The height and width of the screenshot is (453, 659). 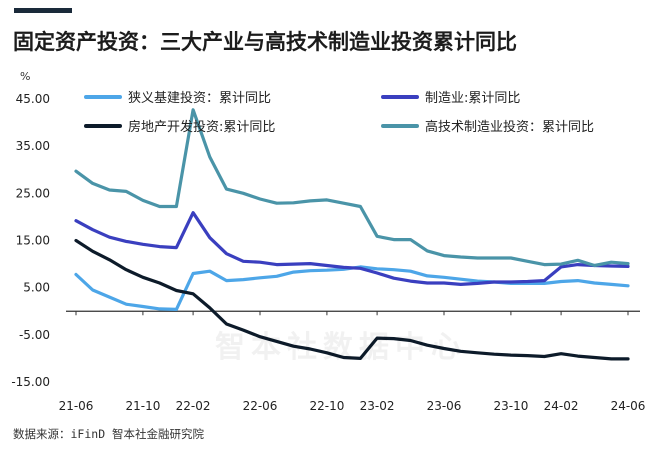 What do you see at coordinates (260, 406) in the screenshot?
I see `x-tick-label: 22-06` at bounding box center [260, 406].